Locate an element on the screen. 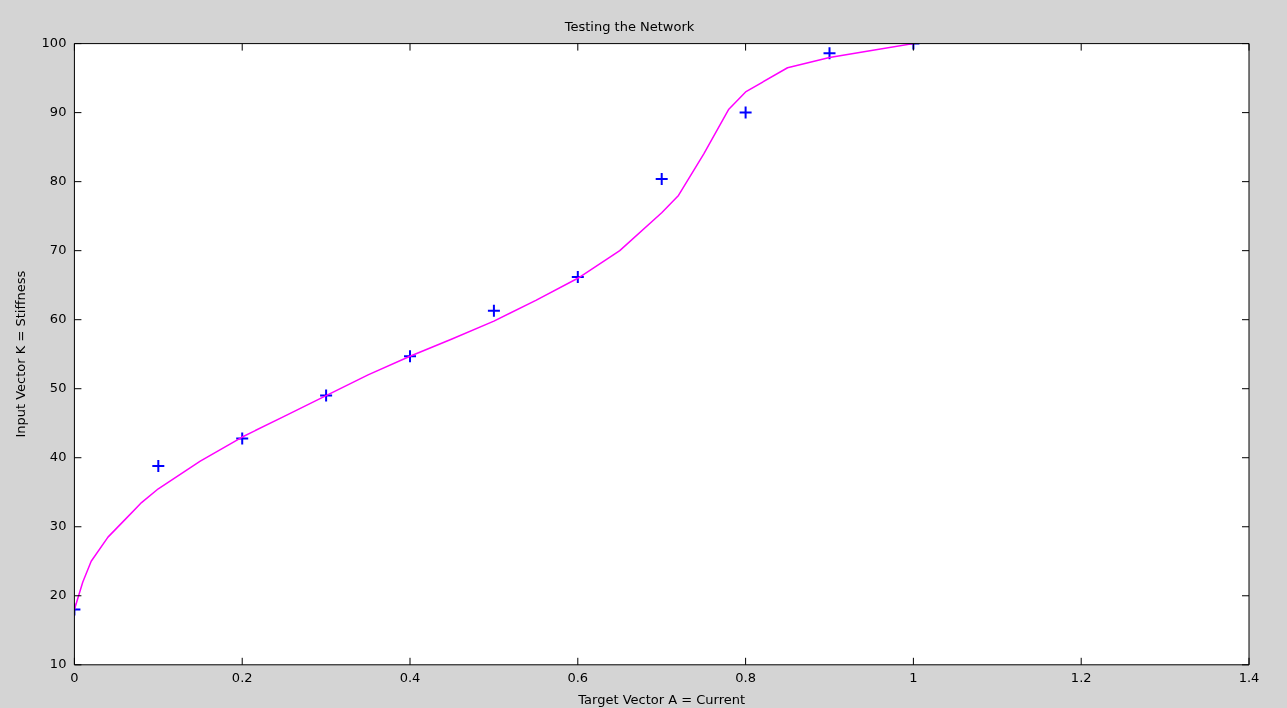 The height and width of the screenshot is (708, 1287). y-tick-label: 50 is located at coordinates (58, 388).